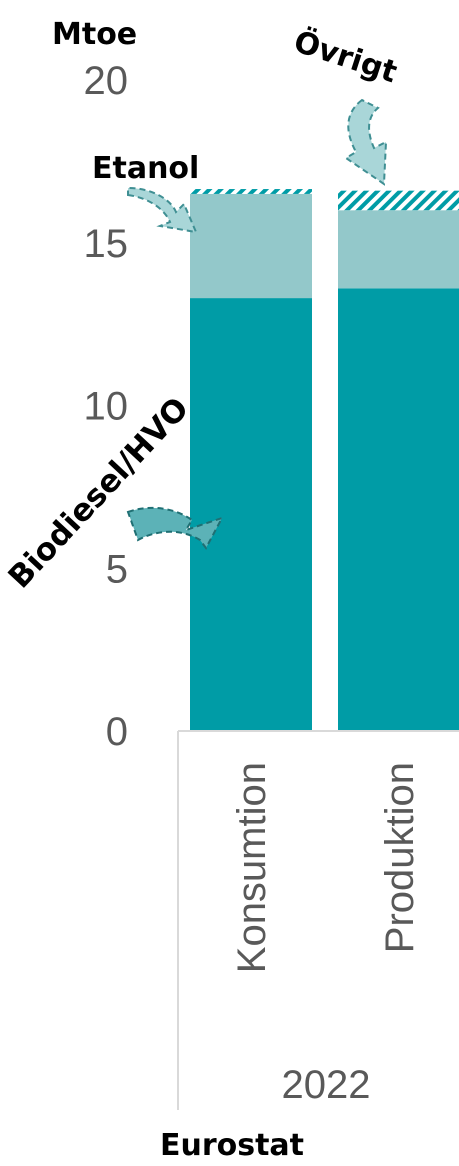  I want to click on series-label-ovrigt: Övrigt, so click(346, 56).